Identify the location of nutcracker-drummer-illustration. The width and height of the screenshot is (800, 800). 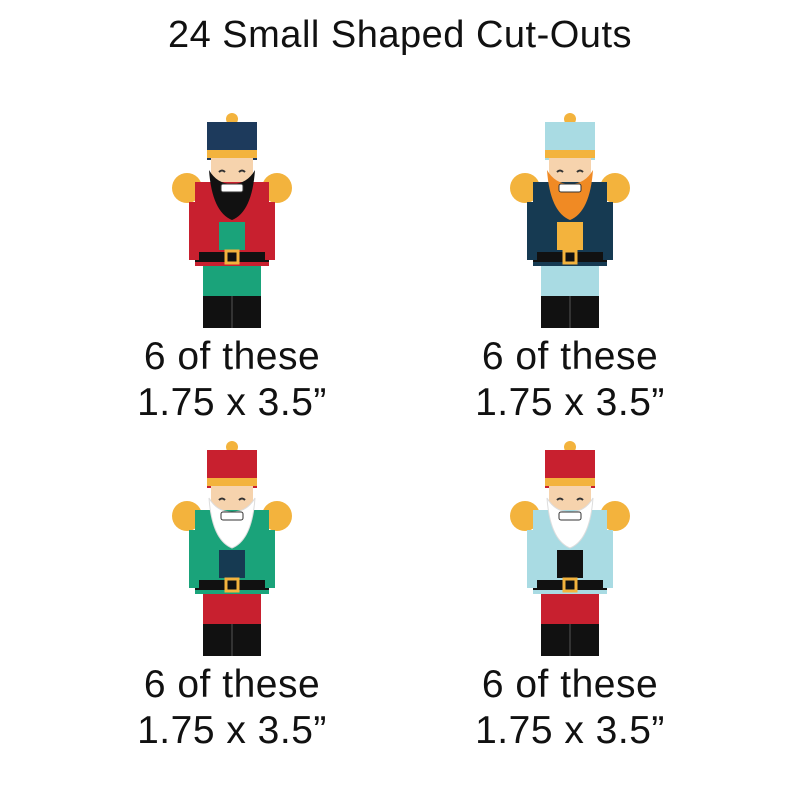
(232, 548).